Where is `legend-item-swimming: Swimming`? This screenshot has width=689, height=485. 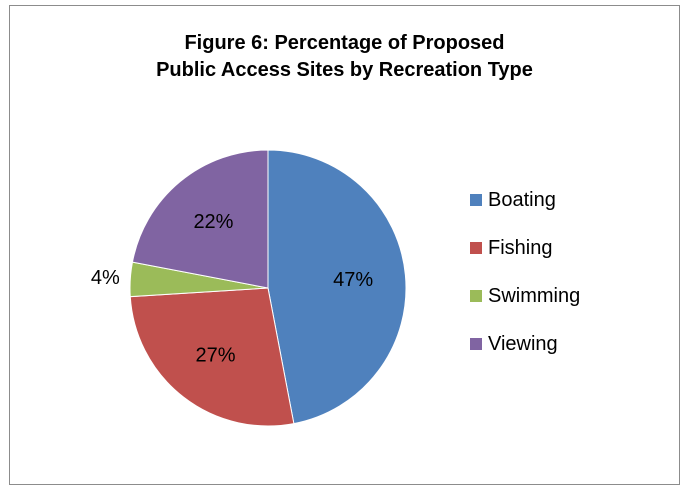
legend-item-swimming: Swimming is located at coordinates (525, 296).